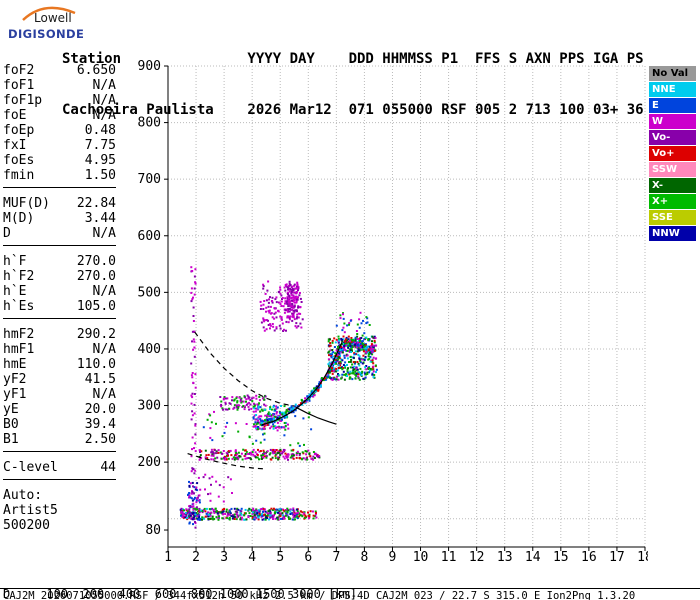 This screenshot has width=700, height=600. What do you see at coordinates (100, 160) in the screenshot?
I see `param-value: 4.95` at bounding box center [100, 160].